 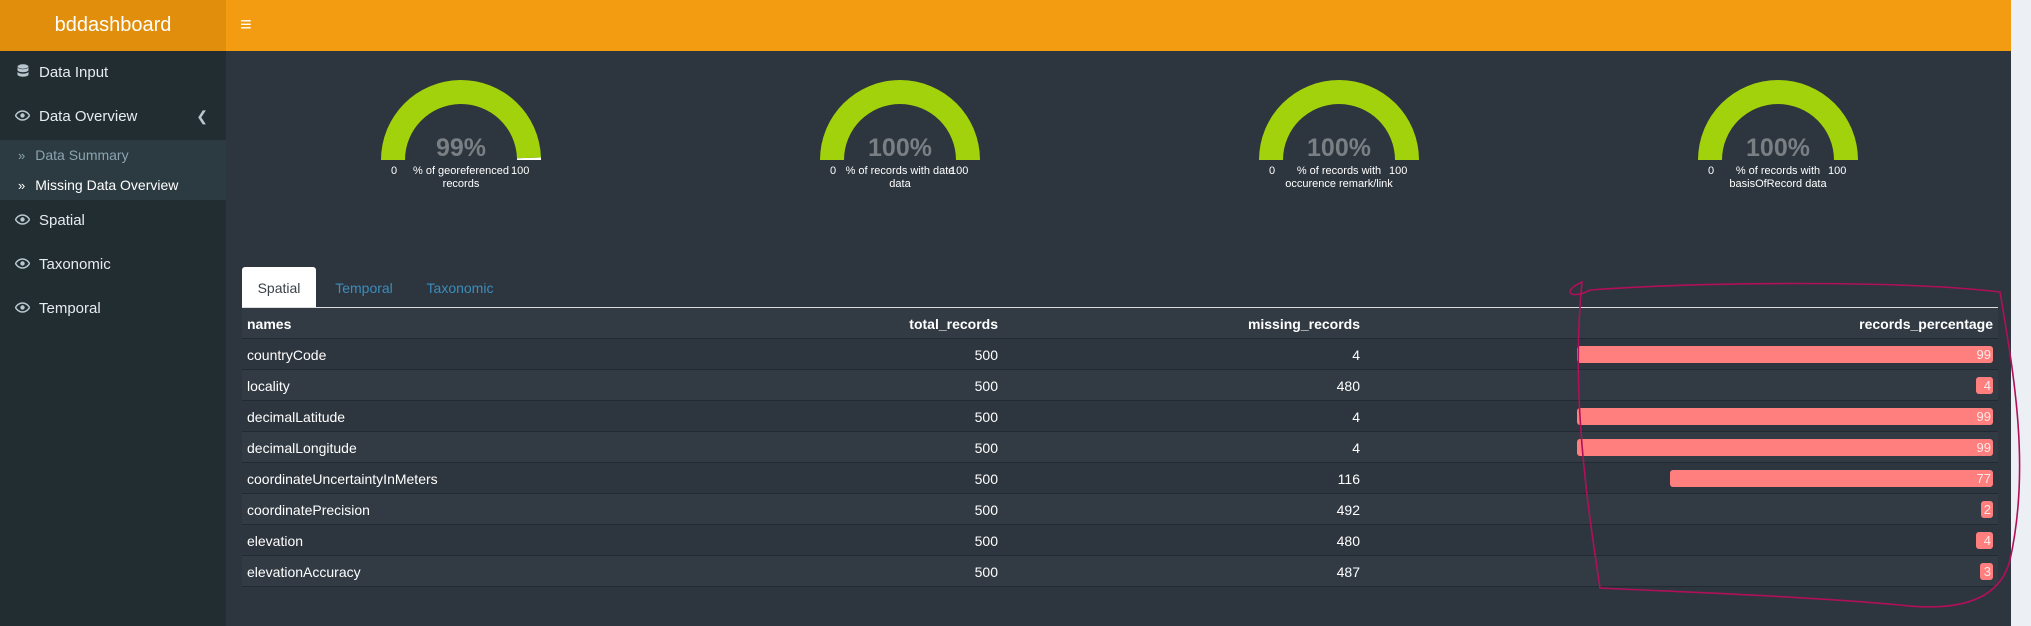 I want to click on table-row: coordinateUncertaintyInMeters 500 116 77, so click(x=1120, y=478).